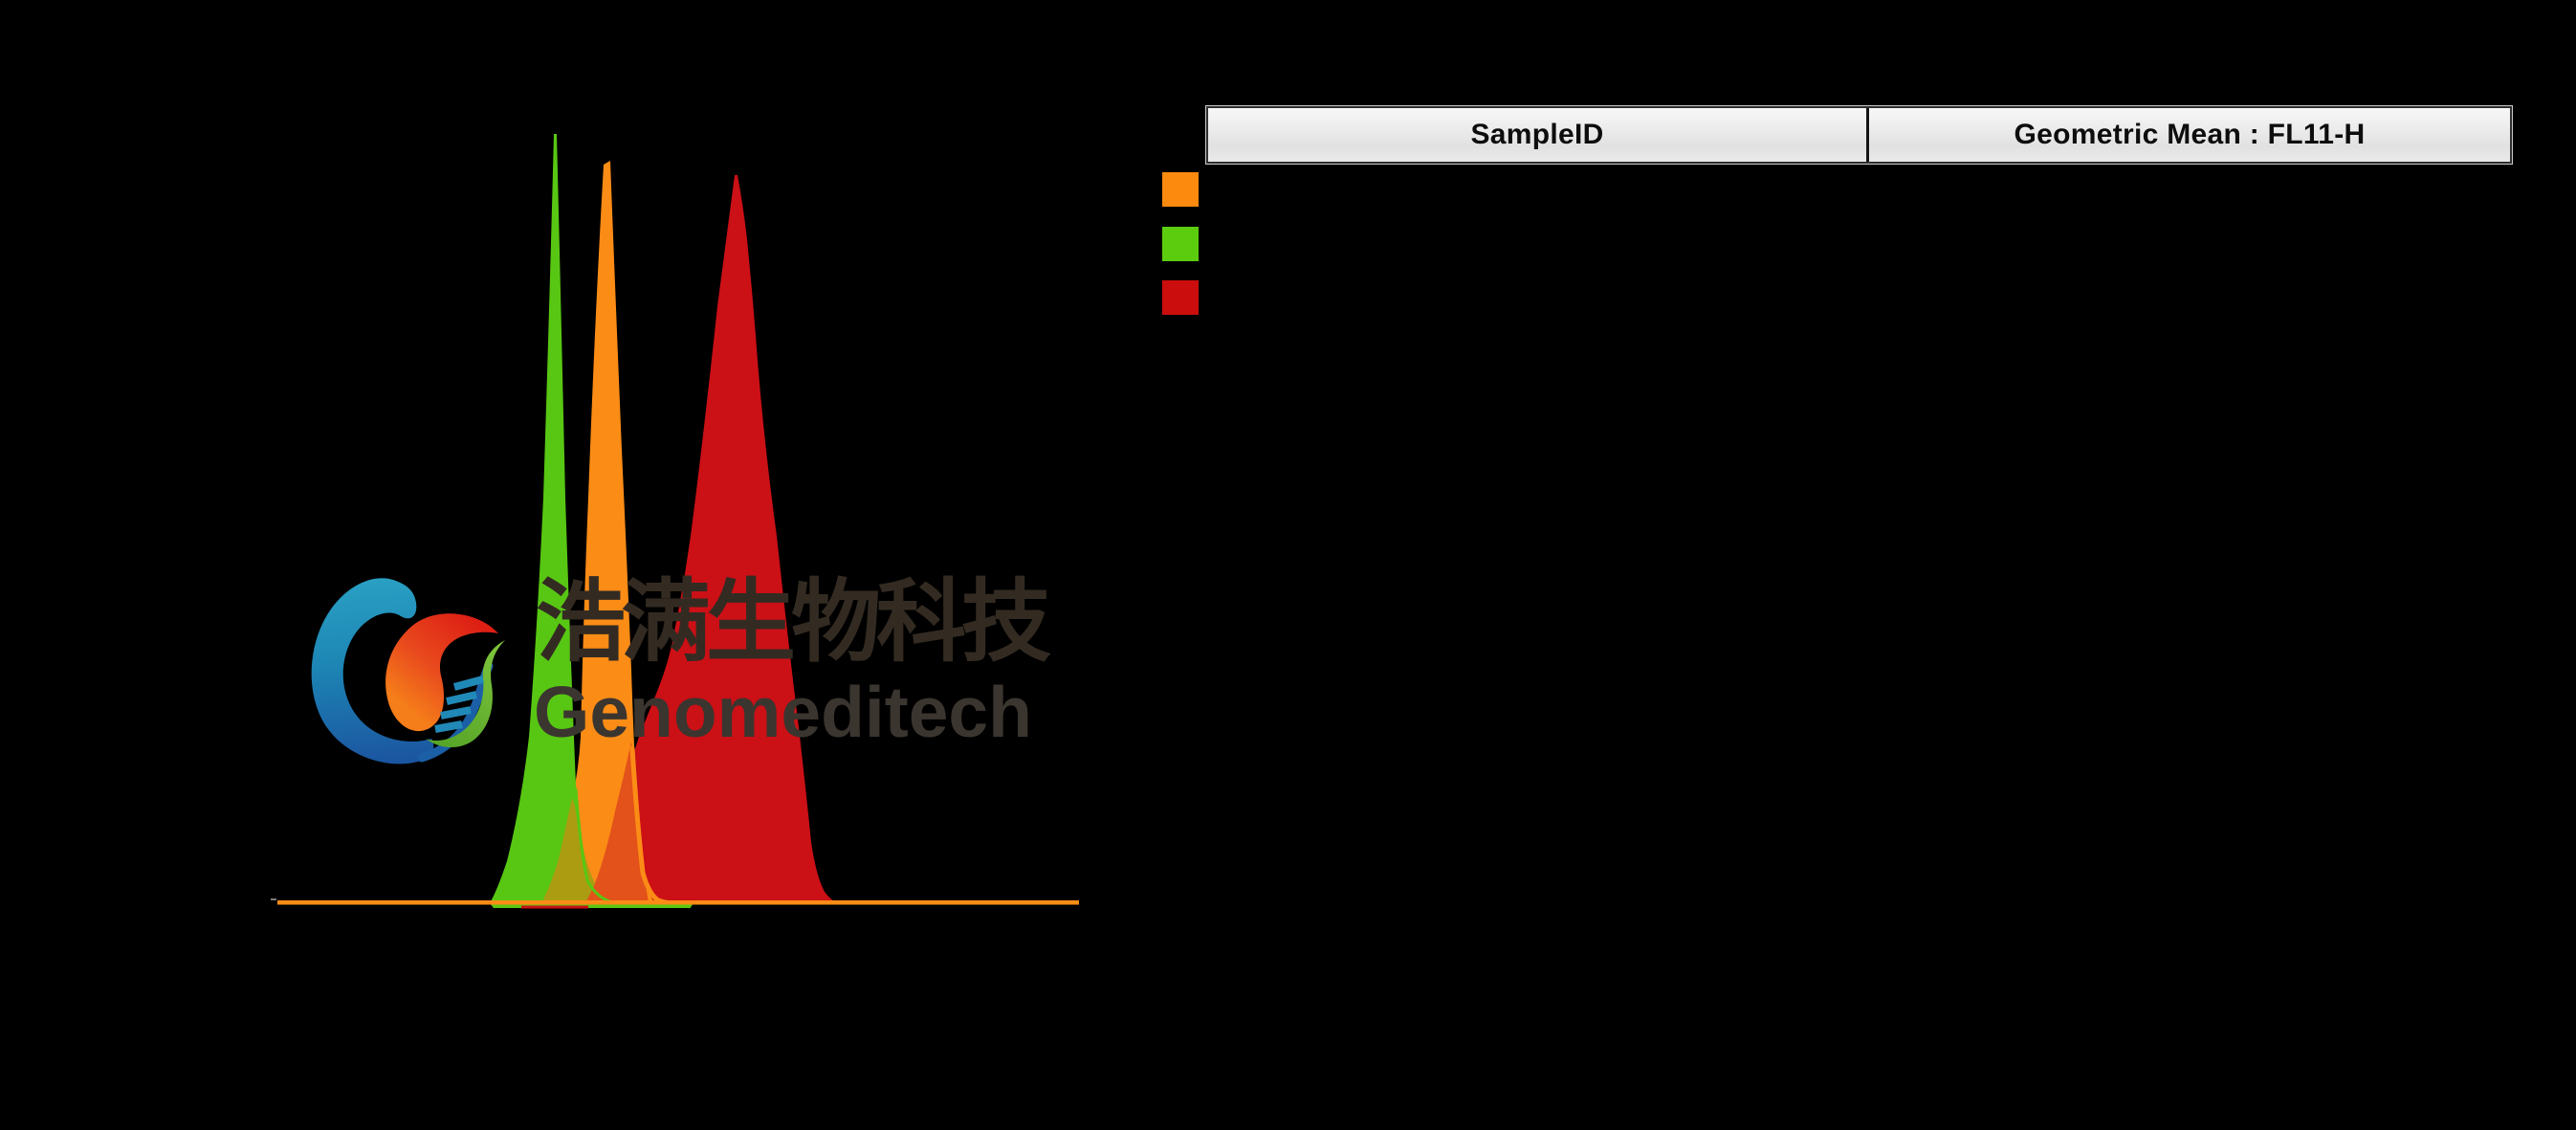  I want to click on results-table-header: SampleID Geometric Mean : FL11-H, so click(1859, 135).